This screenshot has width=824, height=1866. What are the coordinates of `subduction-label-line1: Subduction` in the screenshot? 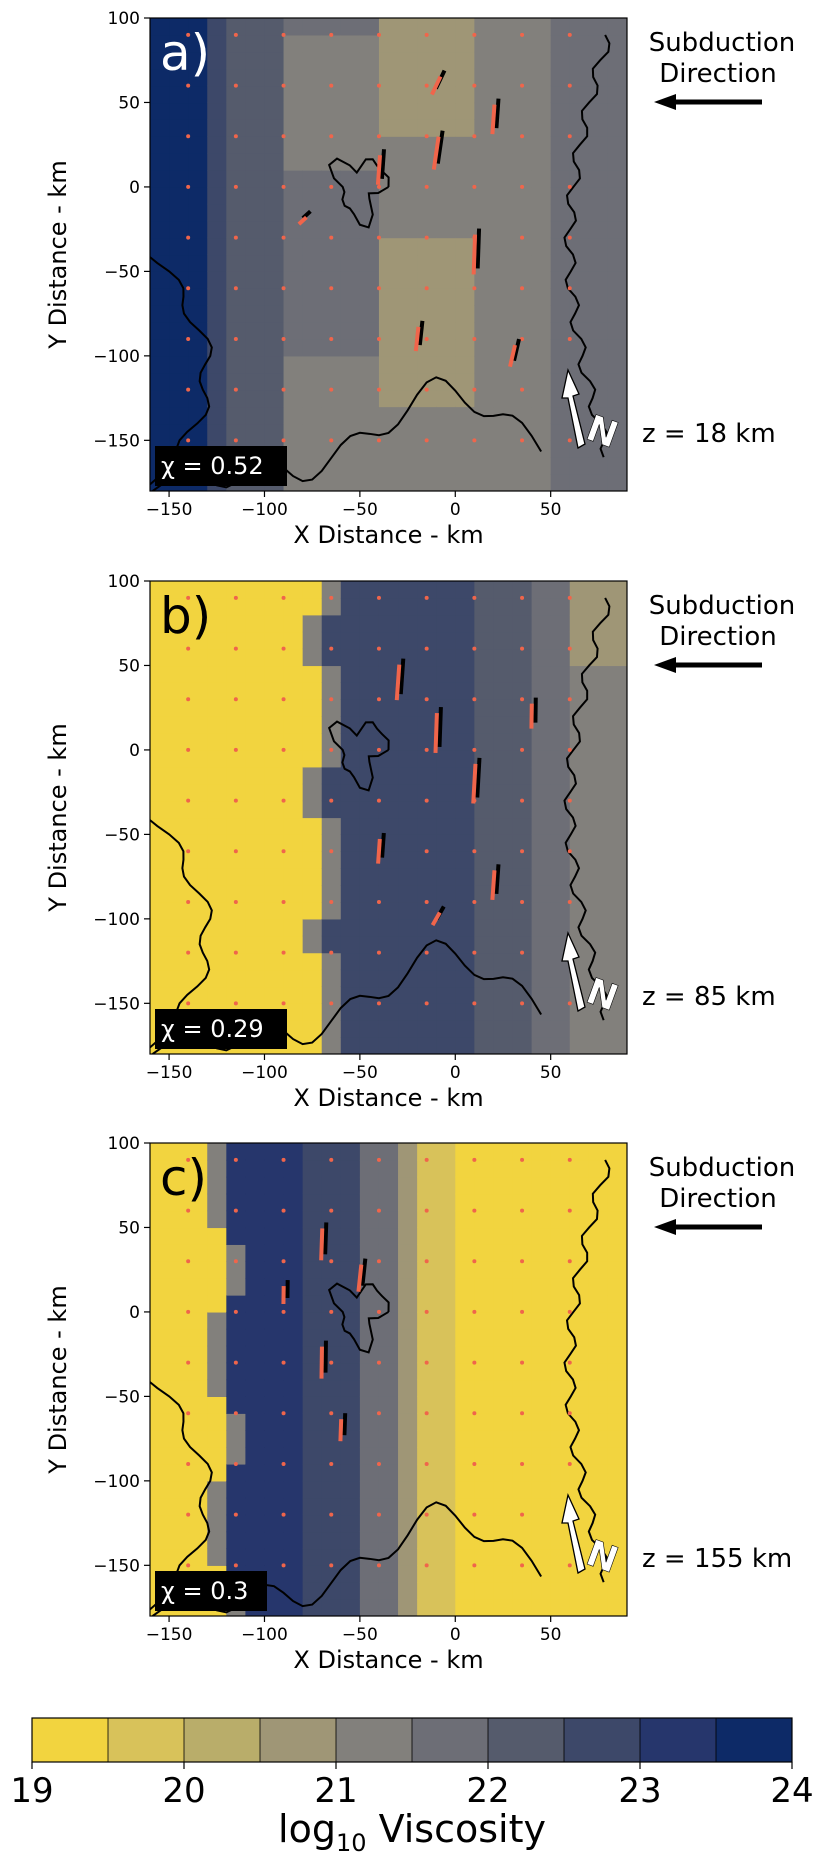 It's located at (722, 606).